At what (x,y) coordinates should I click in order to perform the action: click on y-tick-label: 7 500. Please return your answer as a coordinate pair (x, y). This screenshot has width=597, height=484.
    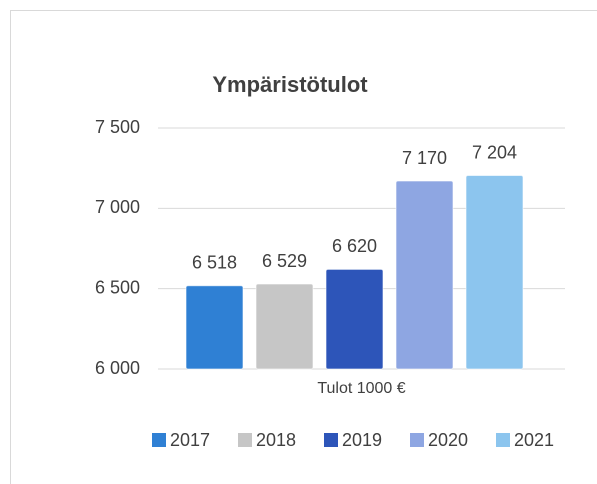
    Looking at the image, I should click on (117, 127).